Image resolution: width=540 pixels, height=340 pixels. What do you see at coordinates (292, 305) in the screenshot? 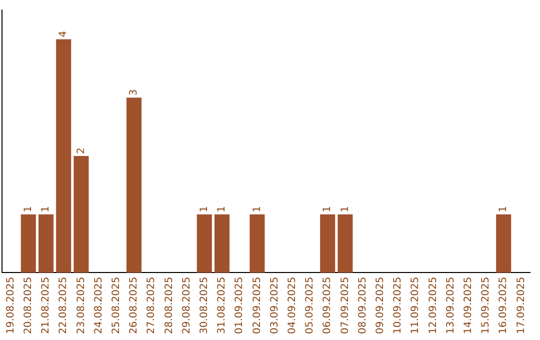
I see `x-tick-label: 04.09.2025` at bounding box center [292, 305].